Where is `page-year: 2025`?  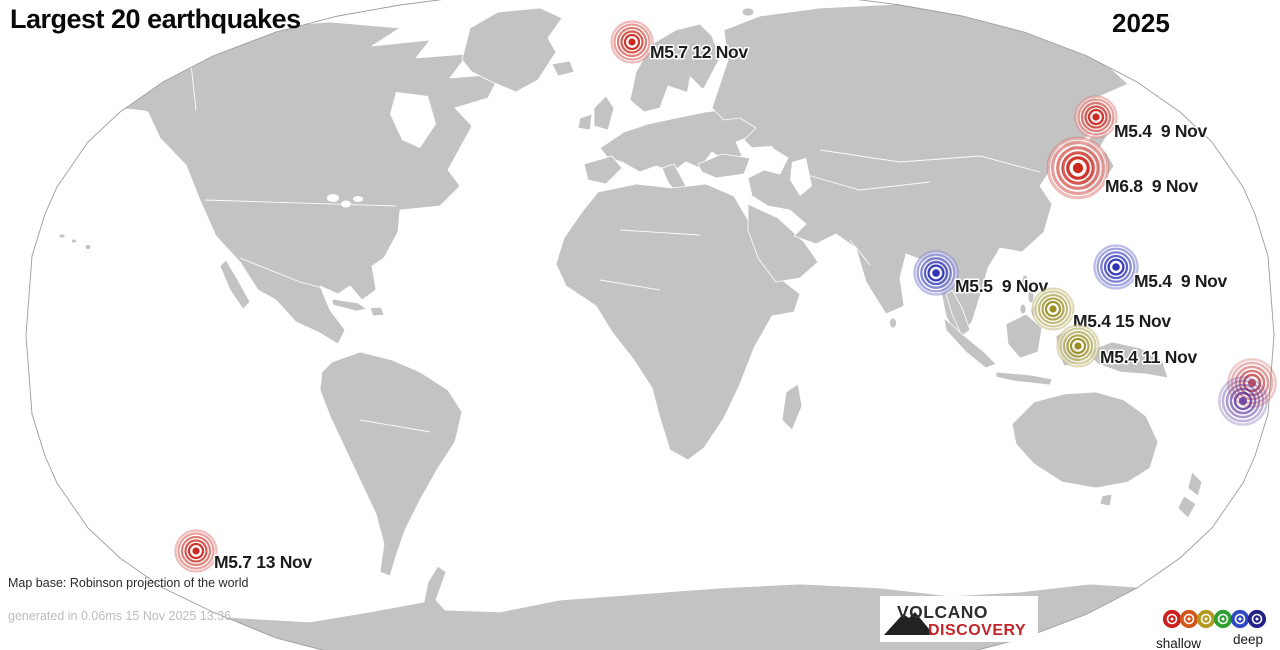
page-year: 2025 is located at coordinates (1141, 23).